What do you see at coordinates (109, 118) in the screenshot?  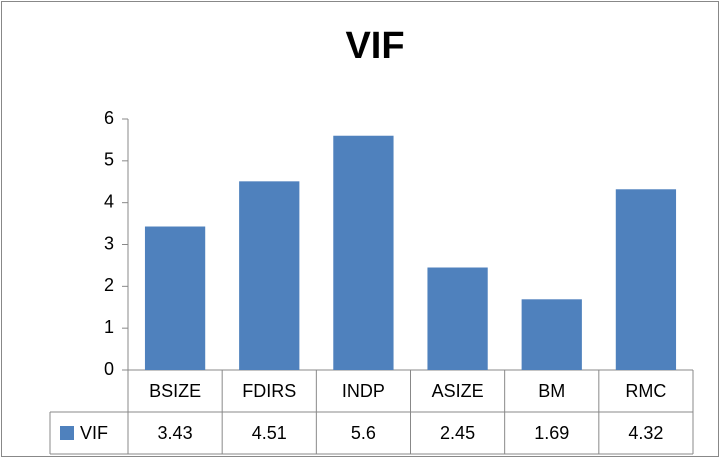 I see `y-tick-label: 6` at bounding box center [109, 118].